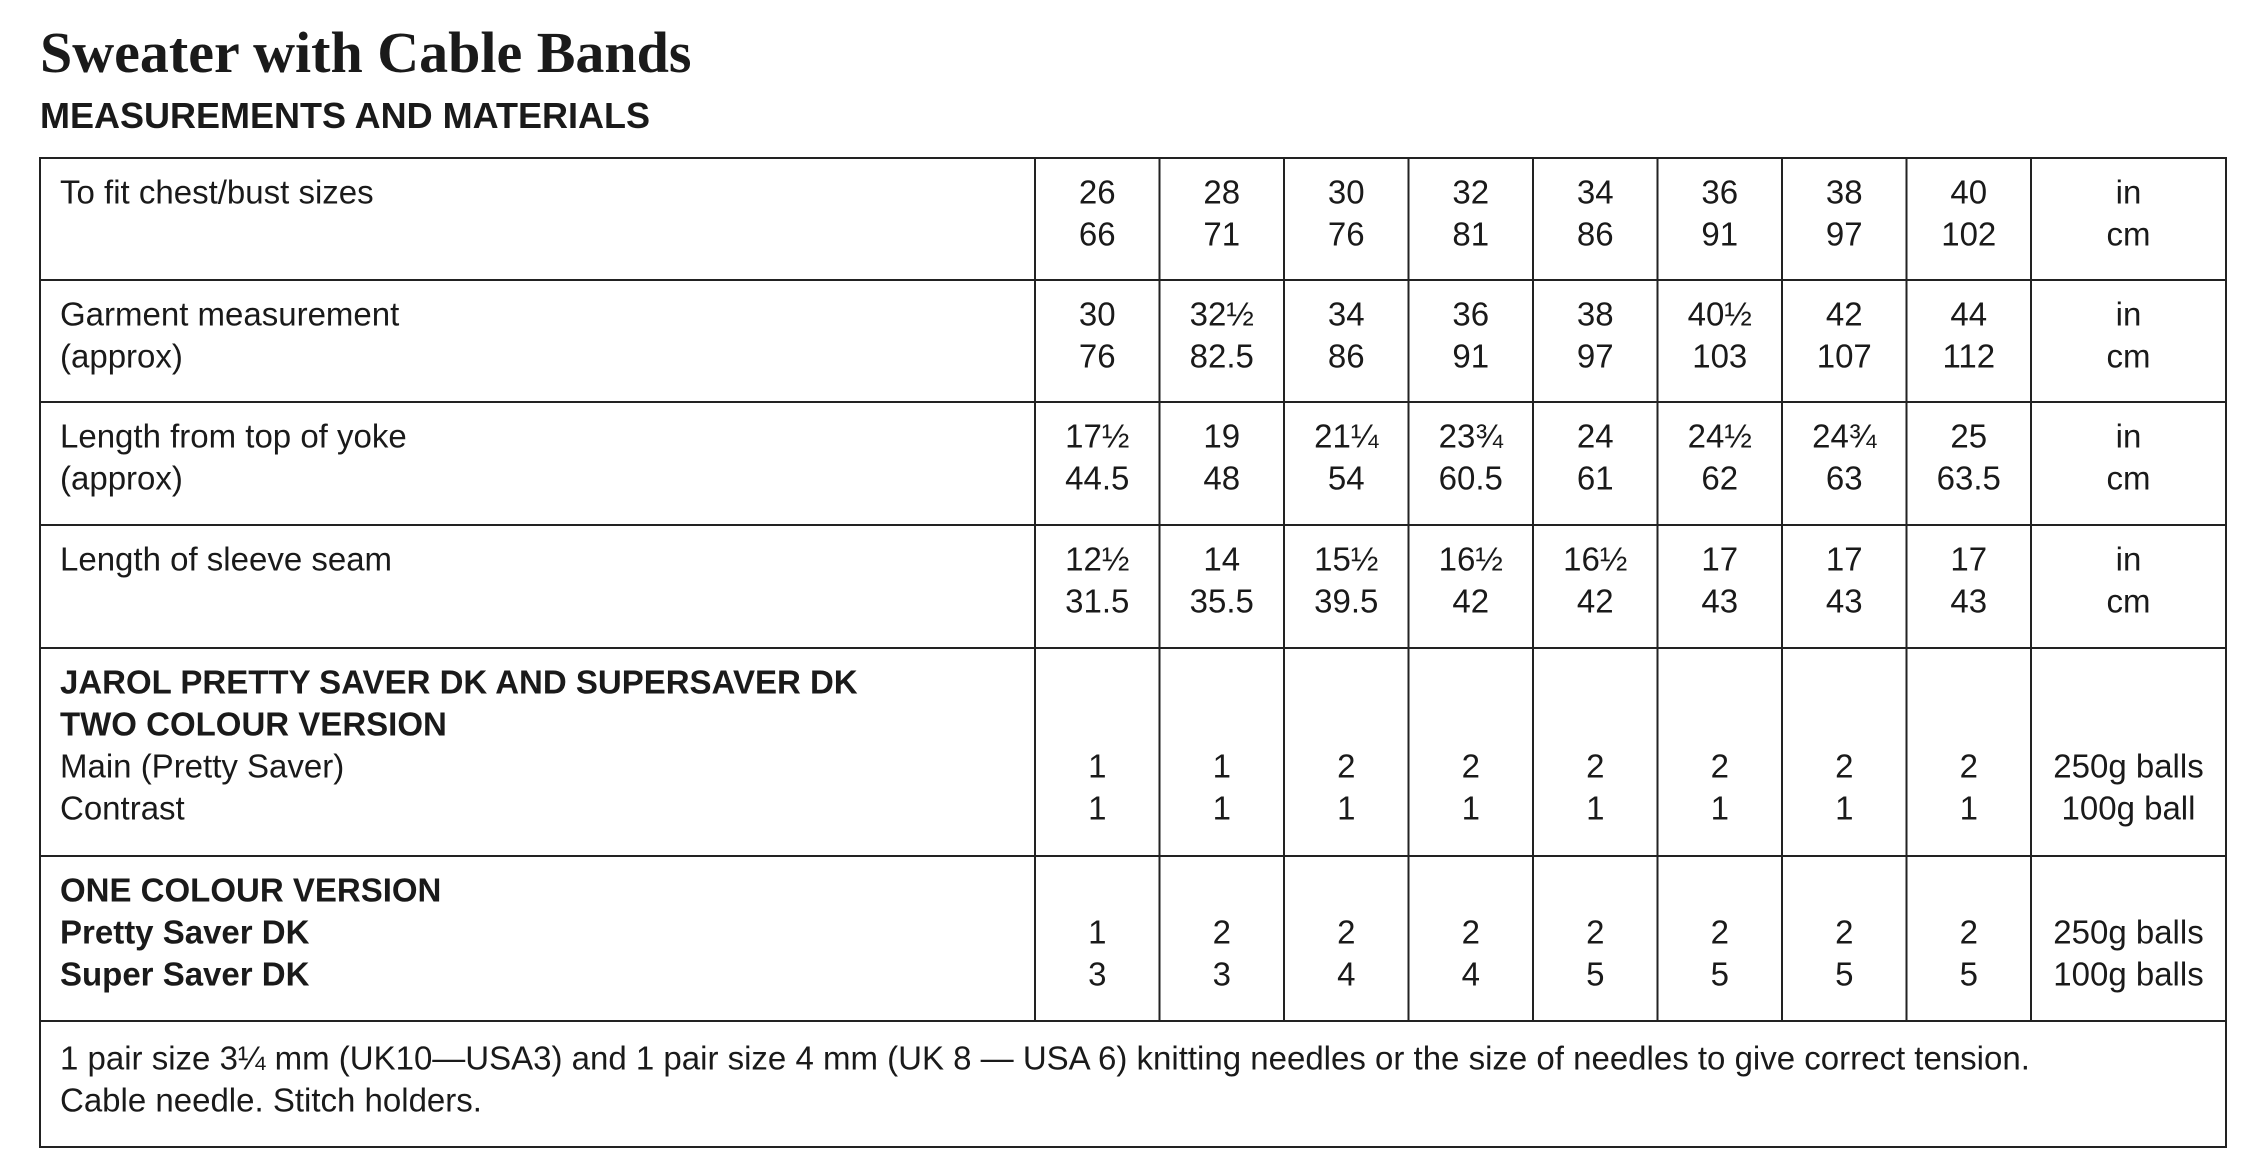  I want to click on cell-value: 12½, so click(1097, 559).